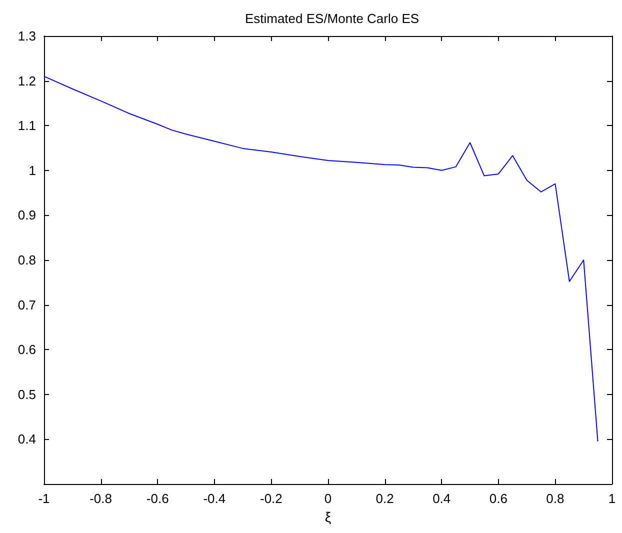 This screenshot has height=533, width=622. Describe the element at coordinates (101, 498) in the screenshot. I see `x-tick-label: -0.8` at that location.